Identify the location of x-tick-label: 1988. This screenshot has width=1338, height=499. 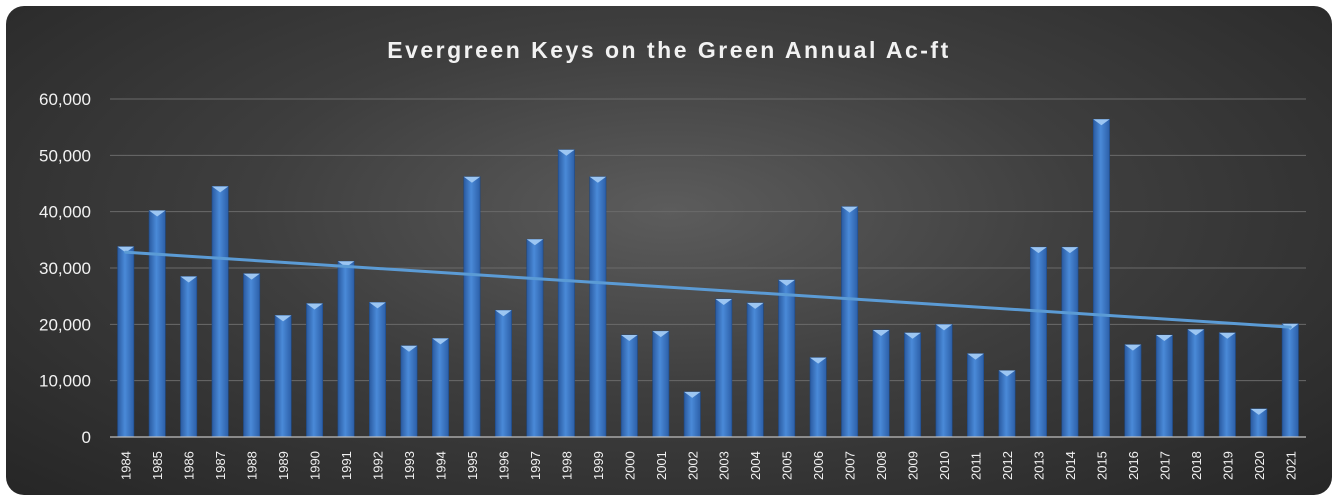
(252, 465).